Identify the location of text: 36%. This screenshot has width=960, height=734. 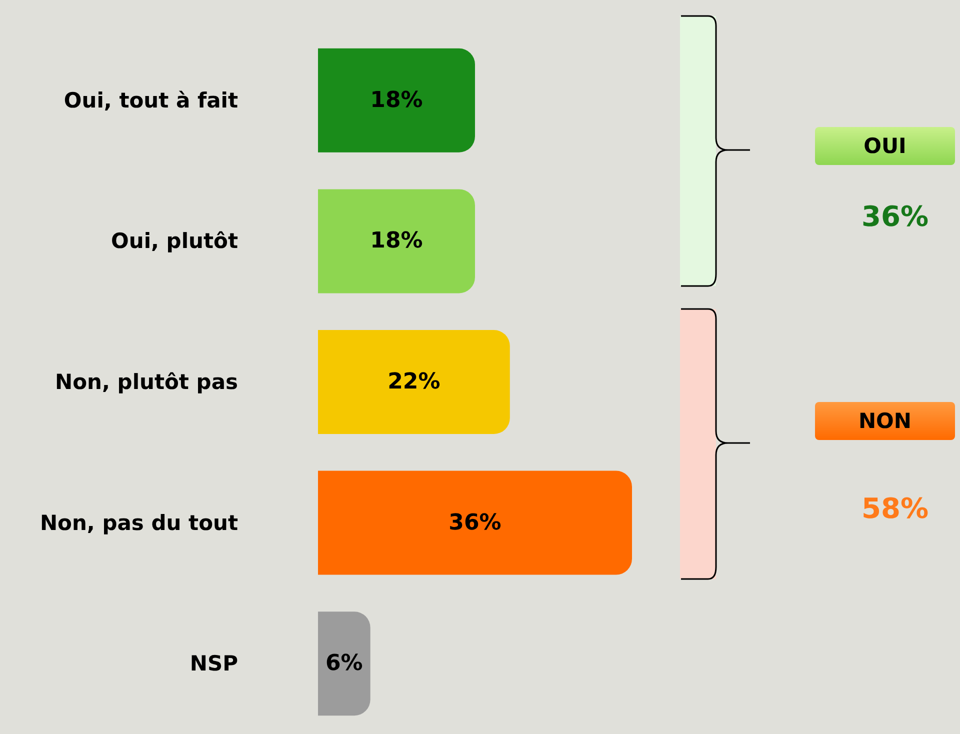
(895, 216).